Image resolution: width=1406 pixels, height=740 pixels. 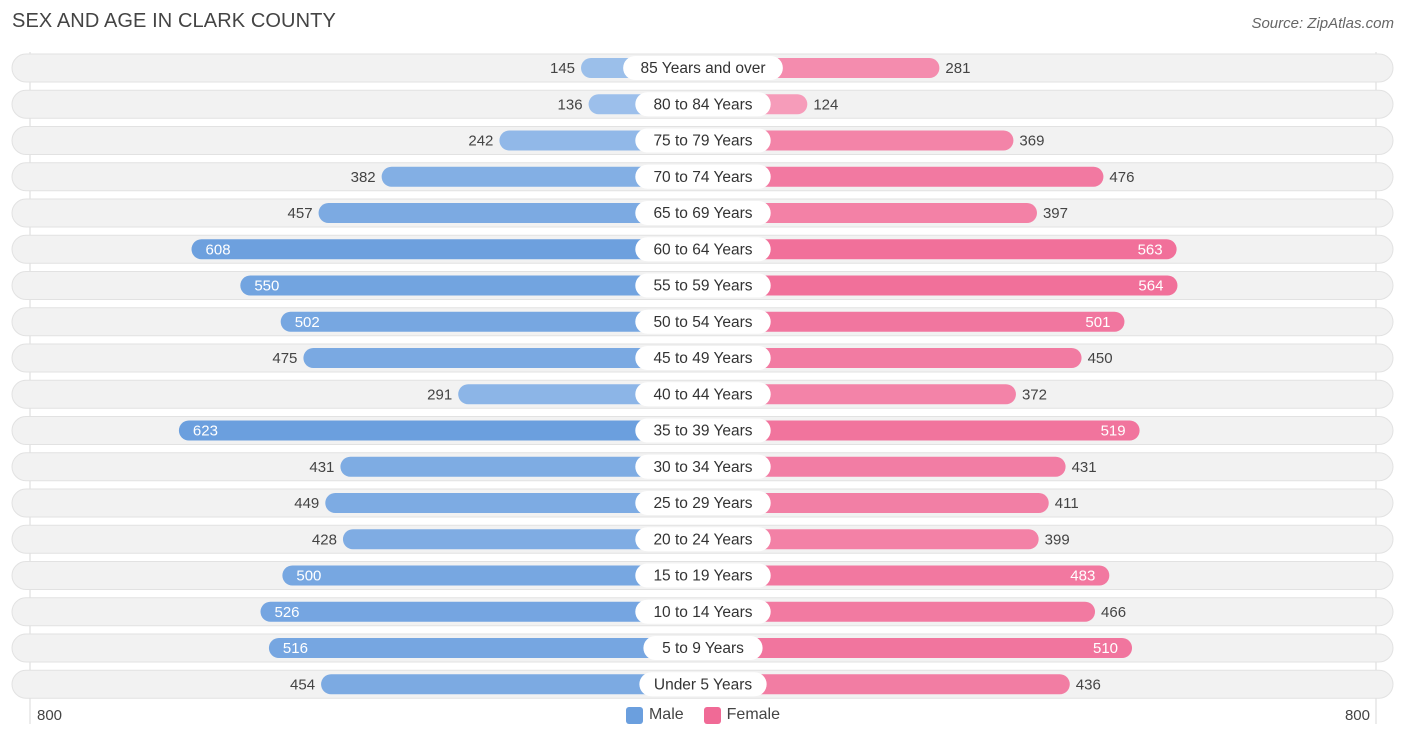 I want to click on value-label-male: 526, so click(x=287, y=612).